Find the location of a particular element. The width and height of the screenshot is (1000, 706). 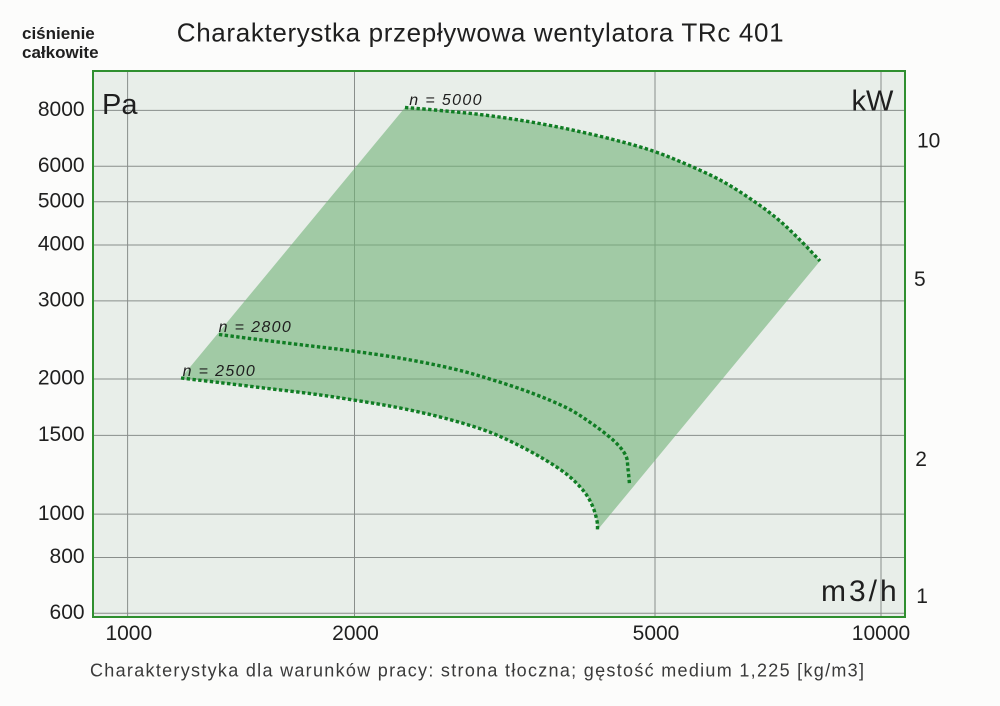

svg-text: kW is located at coordinates (873, 102).